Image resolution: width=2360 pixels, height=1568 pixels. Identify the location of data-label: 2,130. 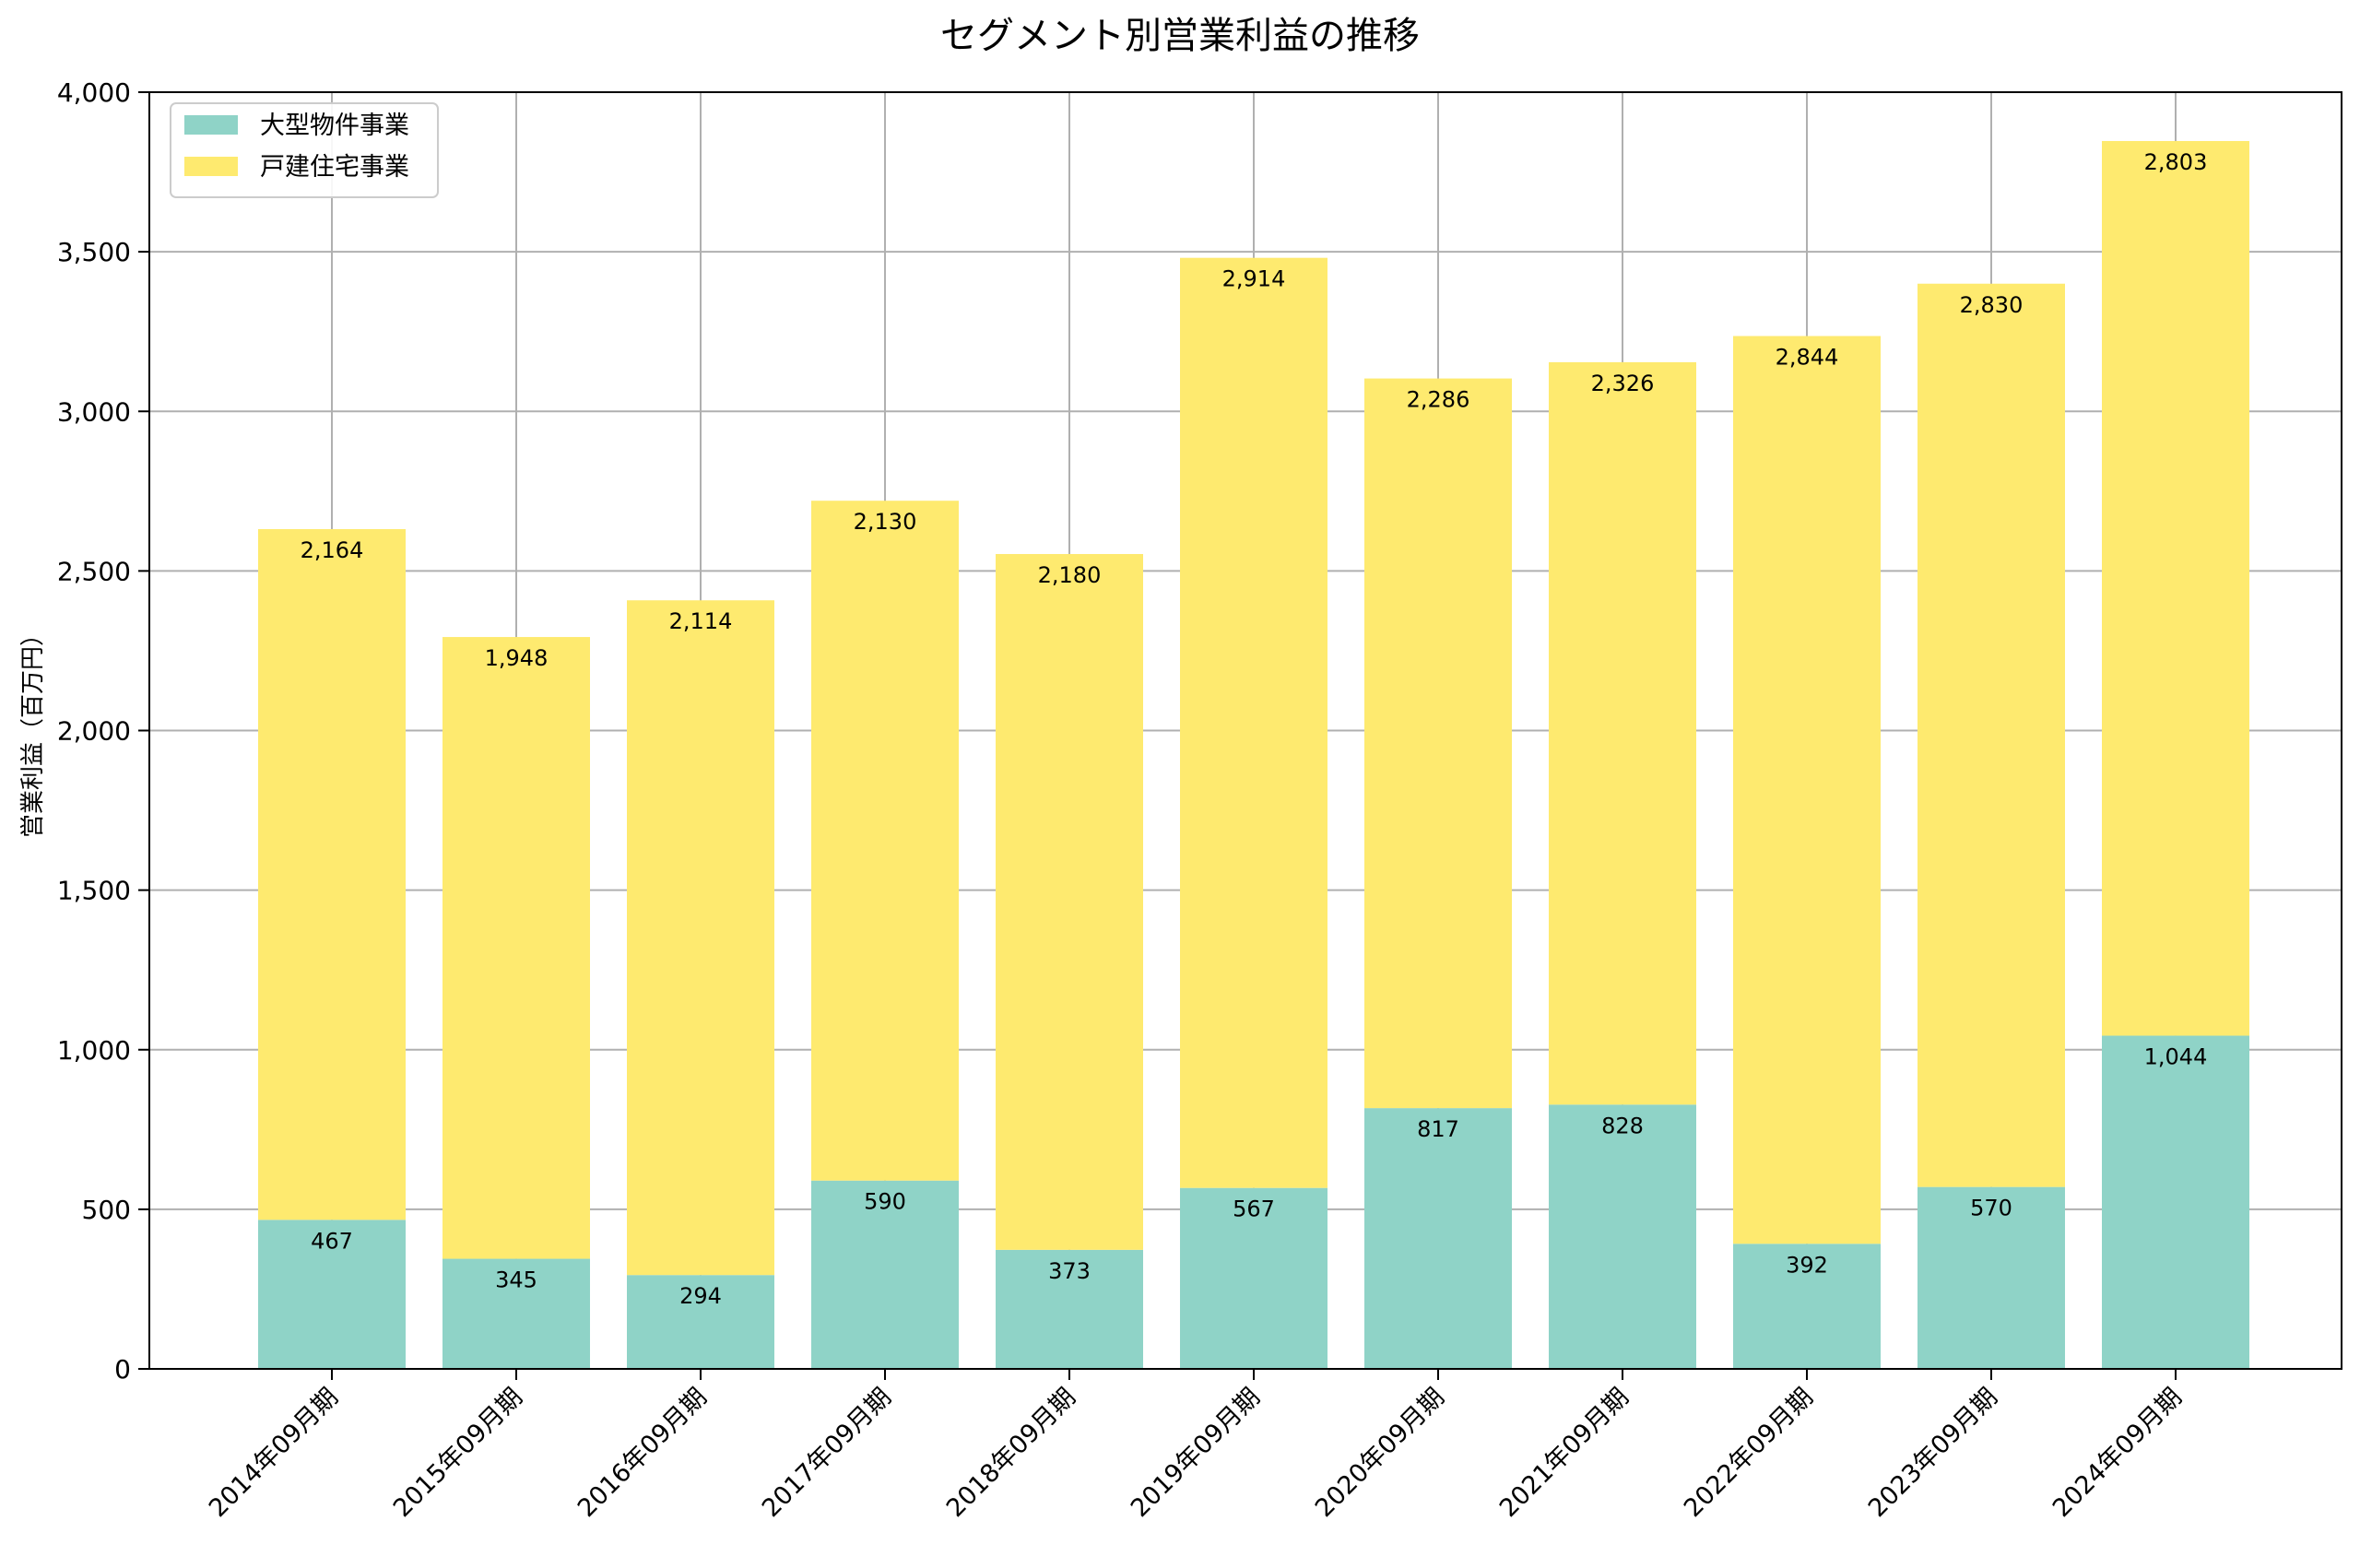
(885, 522).